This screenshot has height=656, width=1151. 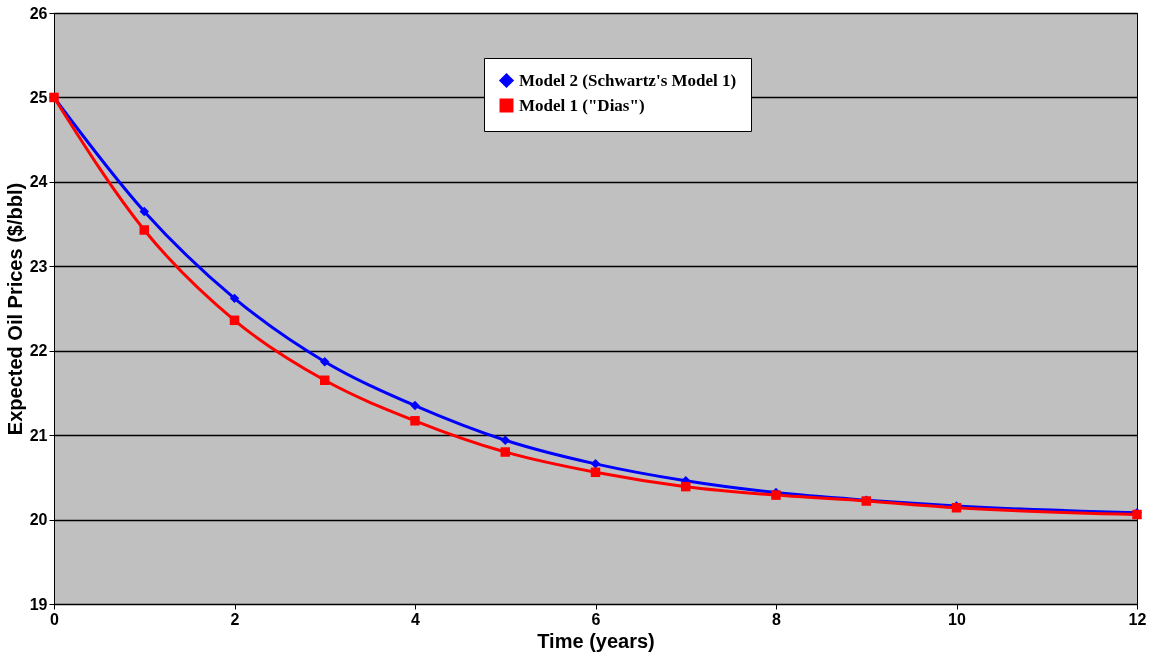 What do you see at coordinates (235, 619) in the screenshot?
I see `x-tick-label: 2` at bounding box center [235, 619].